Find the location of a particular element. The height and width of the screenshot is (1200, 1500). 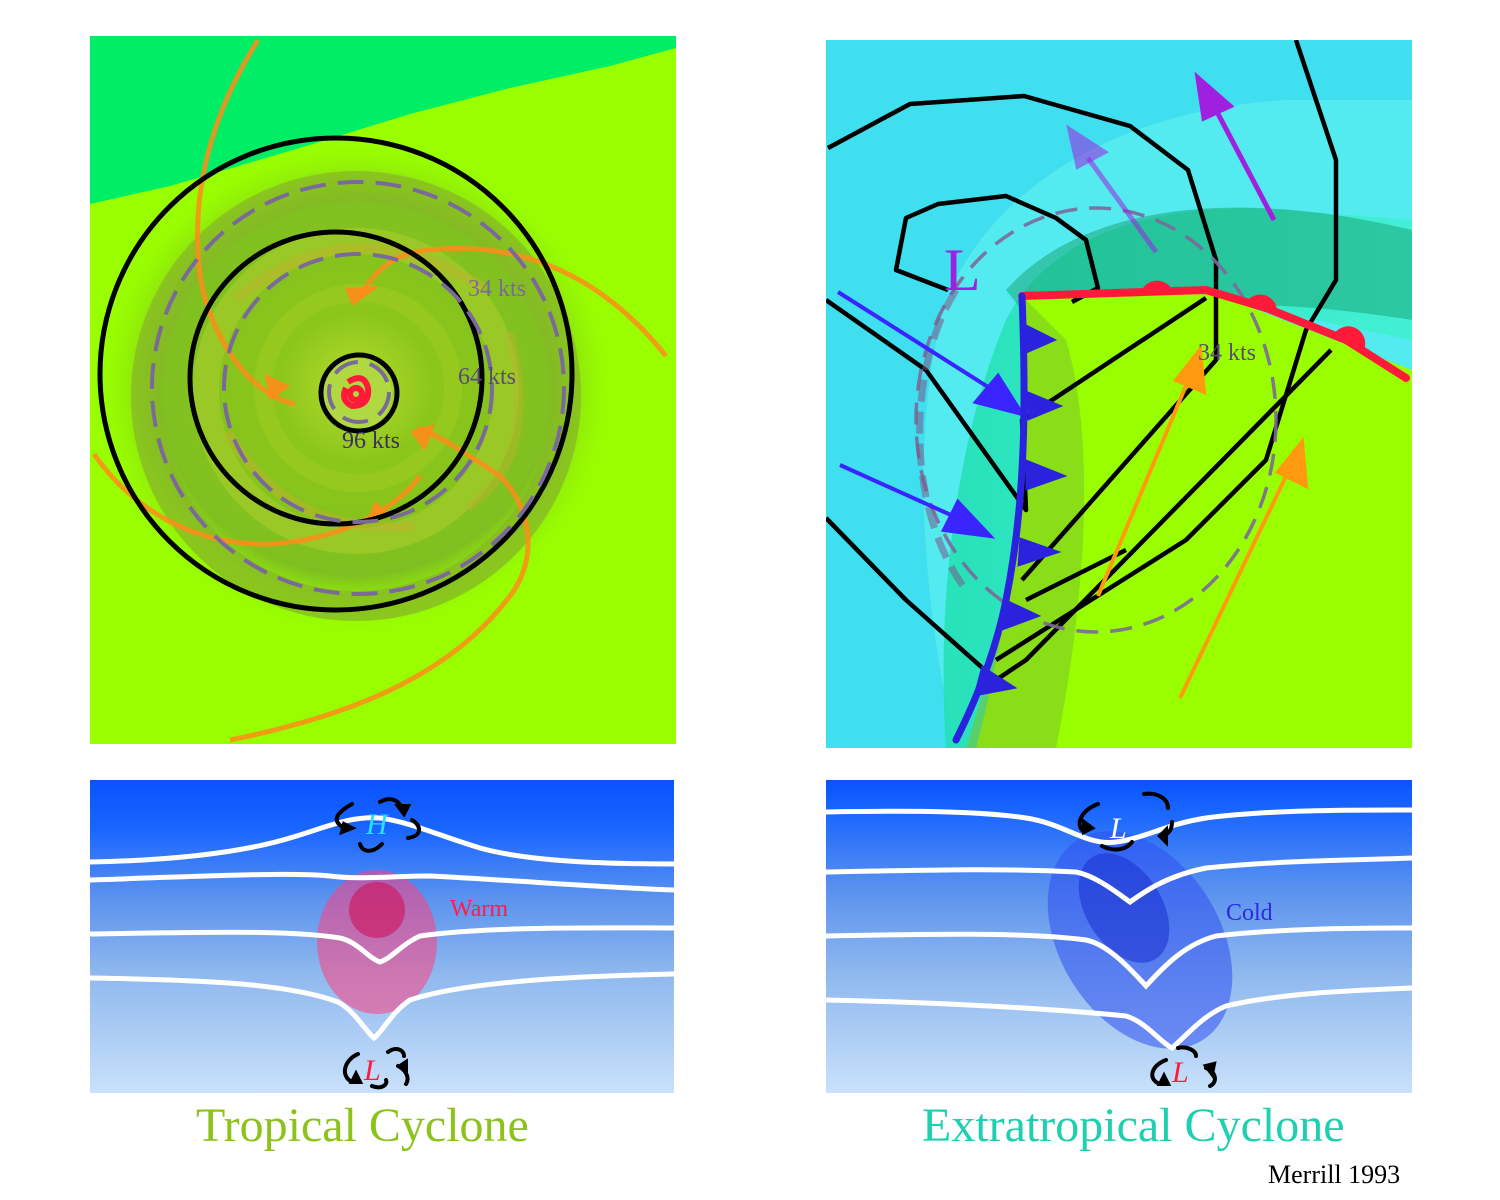

extratropical-cyclone-caption: Extratropical Cyclone is located at coordinates (1133, 1125).